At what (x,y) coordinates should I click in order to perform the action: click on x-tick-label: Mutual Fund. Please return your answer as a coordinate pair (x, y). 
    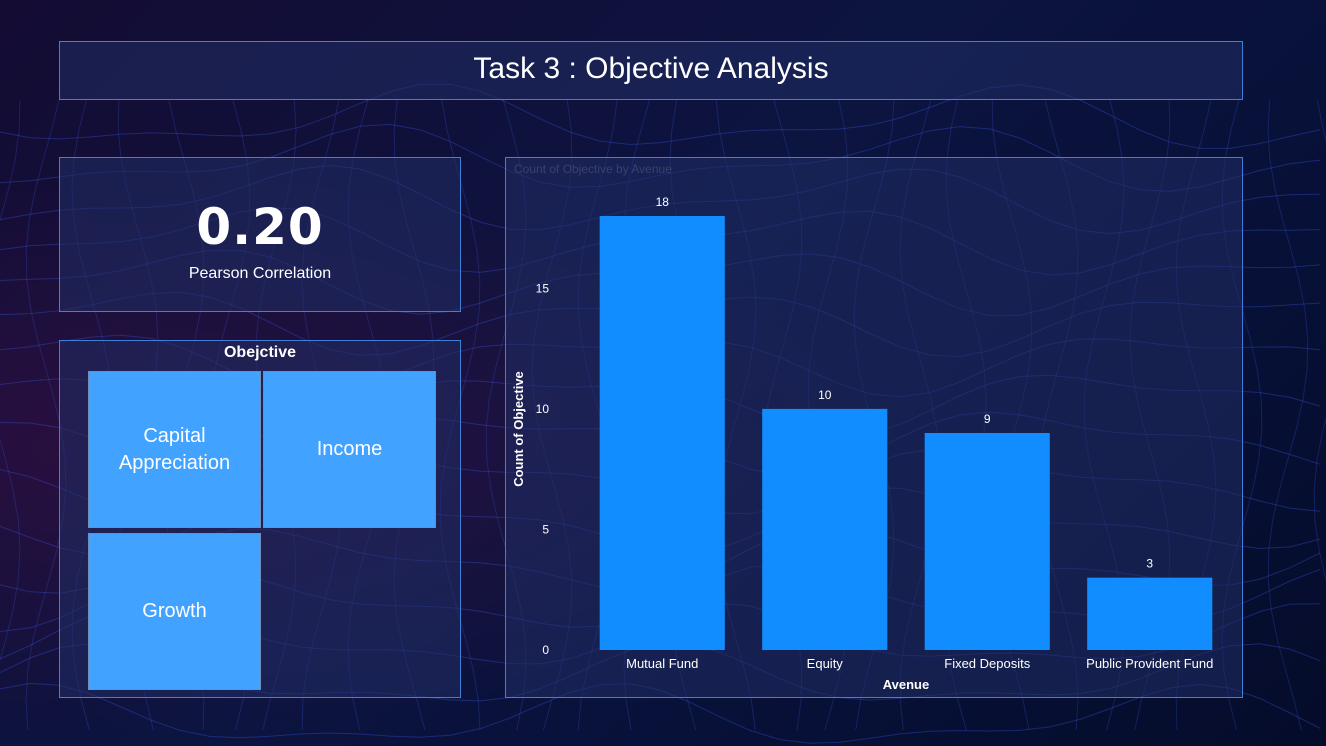
    Looking at the image, I should click on (662, 663).